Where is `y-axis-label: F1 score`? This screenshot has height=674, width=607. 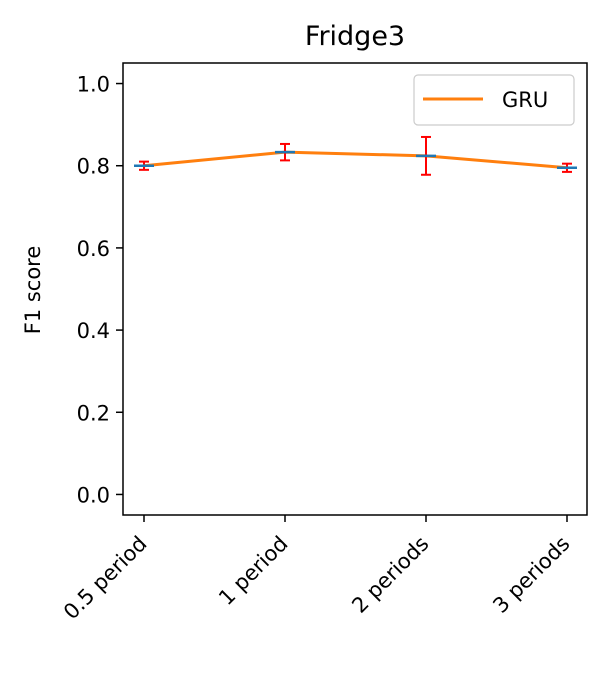
y-axis-label: F1 score is located at coordinates (33, 290).